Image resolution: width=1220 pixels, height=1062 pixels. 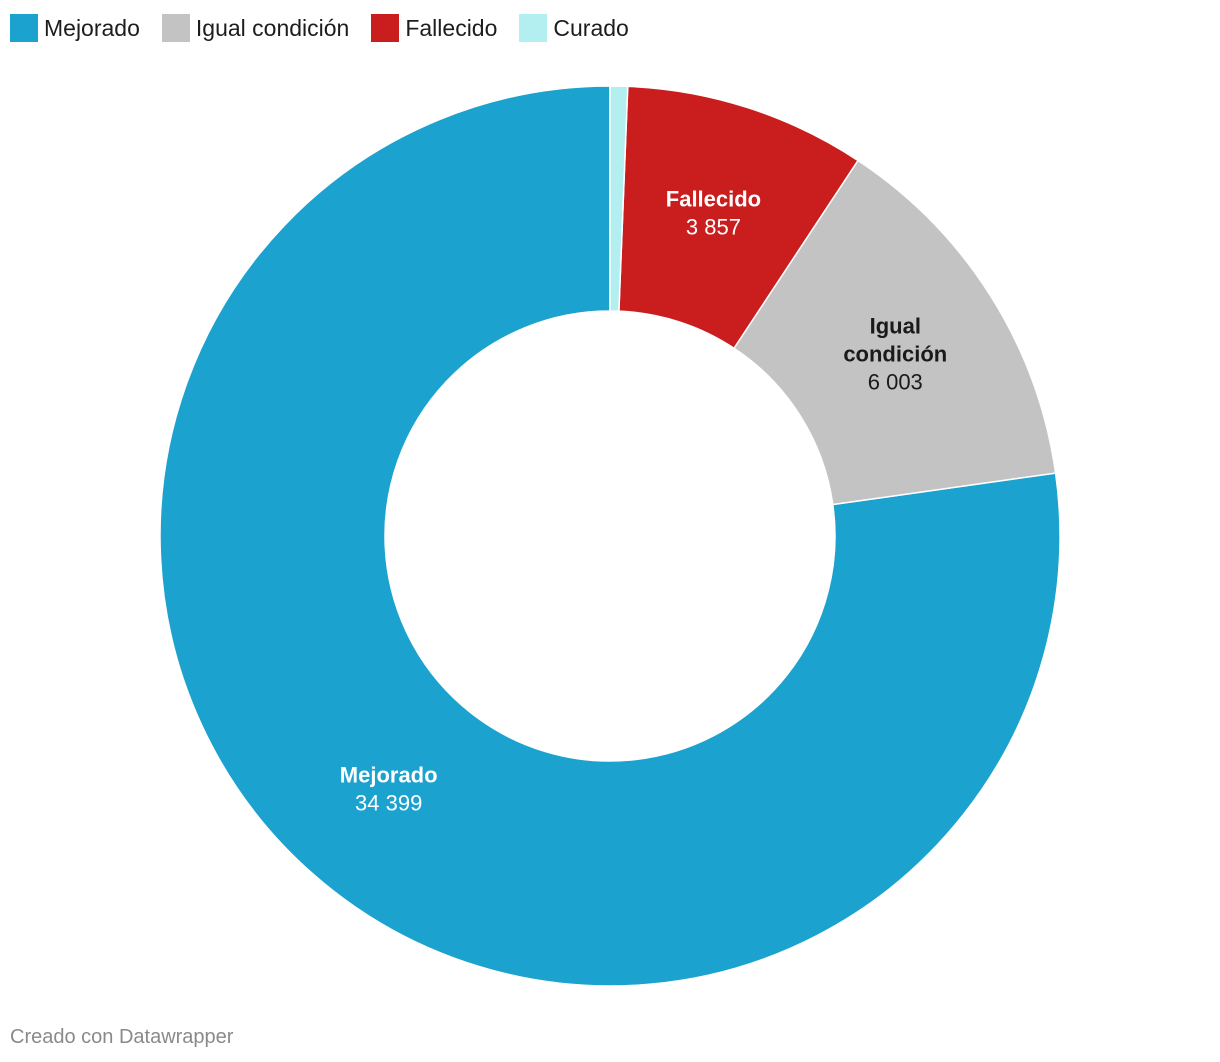 What do you see at coordinates (175, 28) in the screenshot?
I see `legend-swatch-igual-condicion` at bounding box center [175, 28].